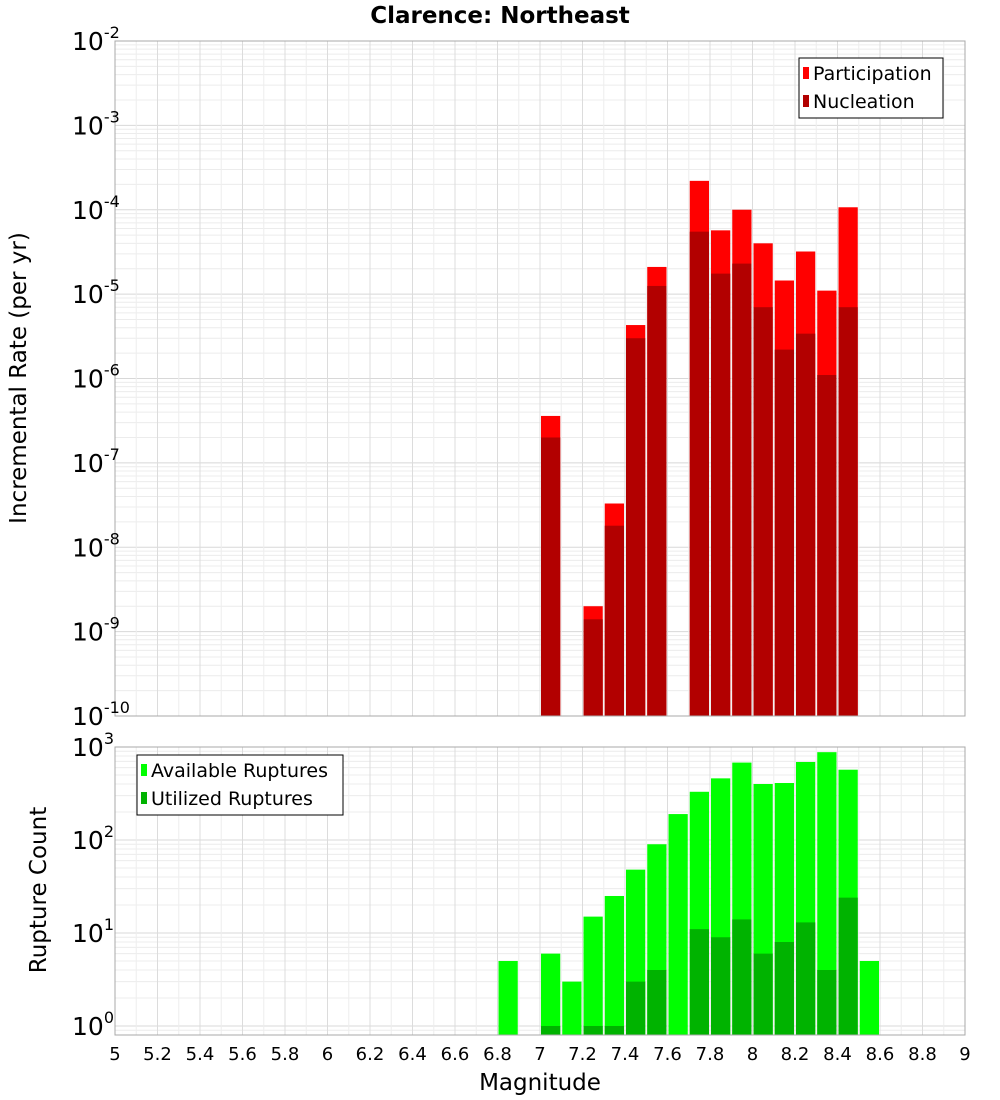 The width and height of the screenshot is (1000, 1100). Describe the element at coordinates (96, 545) in the screenshot. I see `top-y-tick-label: 10⁻⁸` at that location.